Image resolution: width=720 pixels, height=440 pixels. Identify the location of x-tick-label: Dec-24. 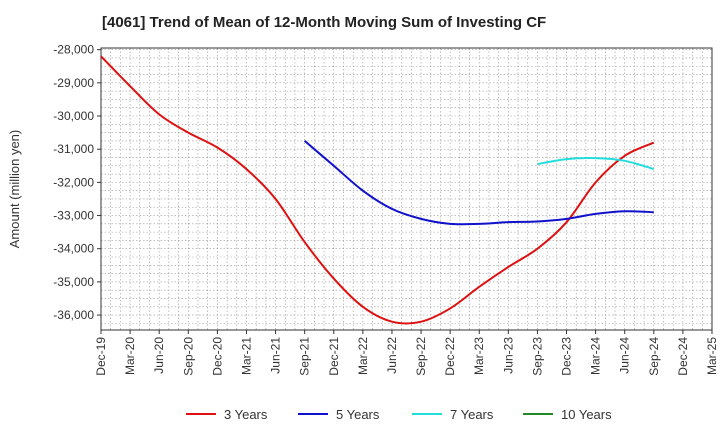
(683, 356).